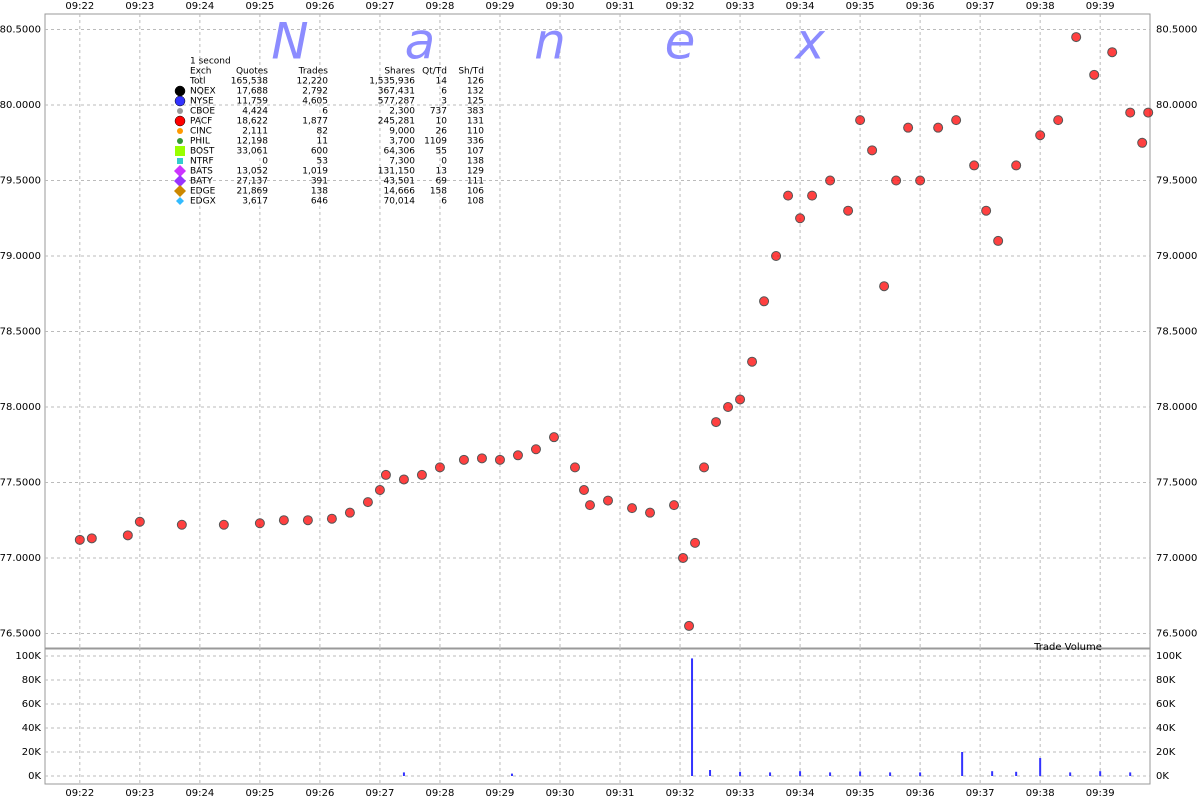  Describe the element at coordinates (400, 182) in the screenshot. I see `legend-cell: 43,501` at that location.